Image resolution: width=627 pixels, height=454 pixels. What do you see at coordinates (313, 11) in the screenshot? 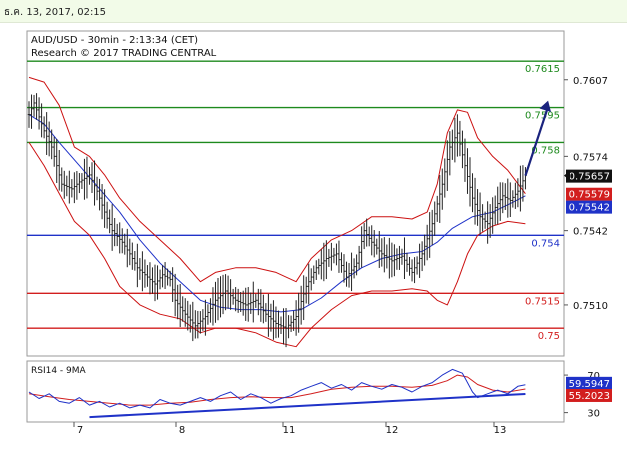
I see `date-banner: ธ.ค. 13, 2017, 02:15` at bounding box center [313, 11].